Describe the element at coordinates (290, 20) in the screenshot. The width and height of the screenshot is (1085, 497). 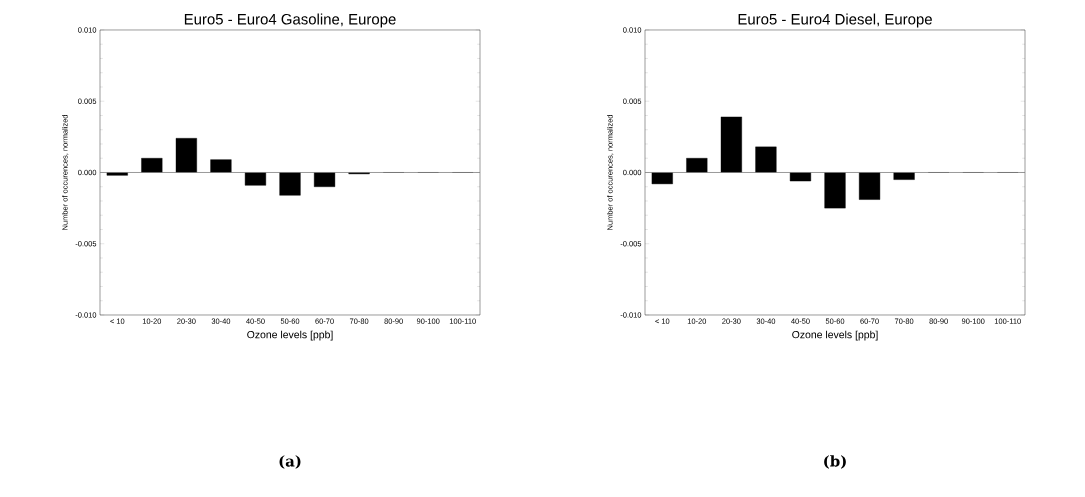
I see `chart-title: Euro5 - Euro4 Gasoline, Europe` at that location.